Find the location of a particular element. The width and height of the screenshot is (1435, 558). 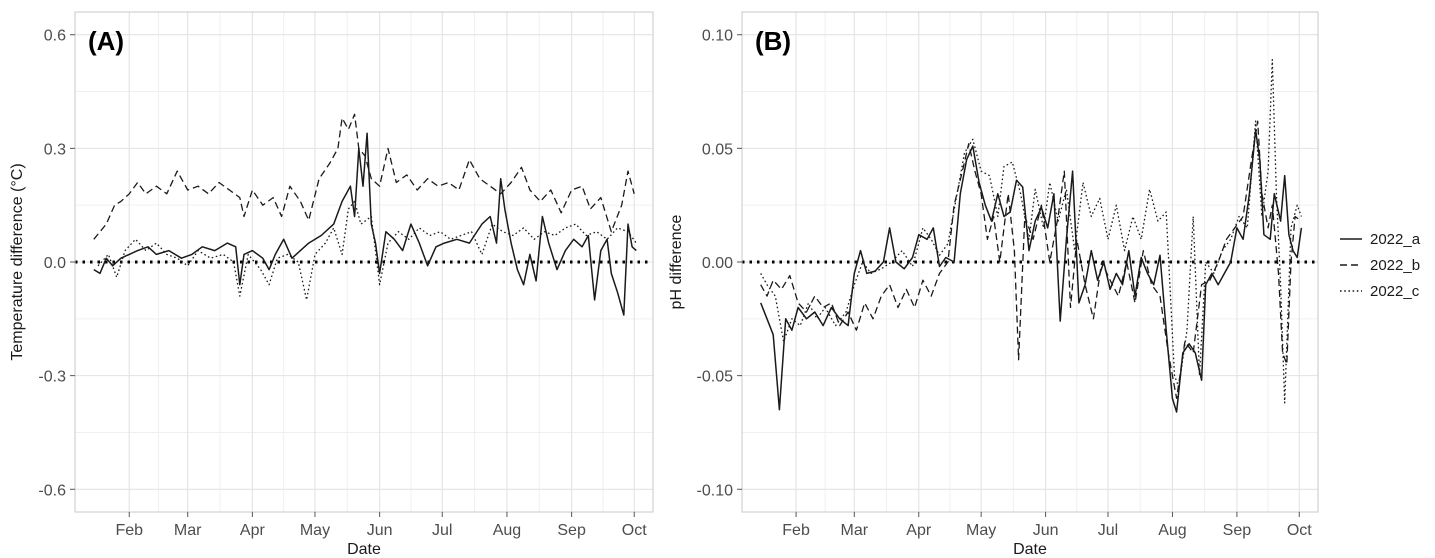

y-axis-title: Temperature difference (°C) is located at coordinates (17, 261).